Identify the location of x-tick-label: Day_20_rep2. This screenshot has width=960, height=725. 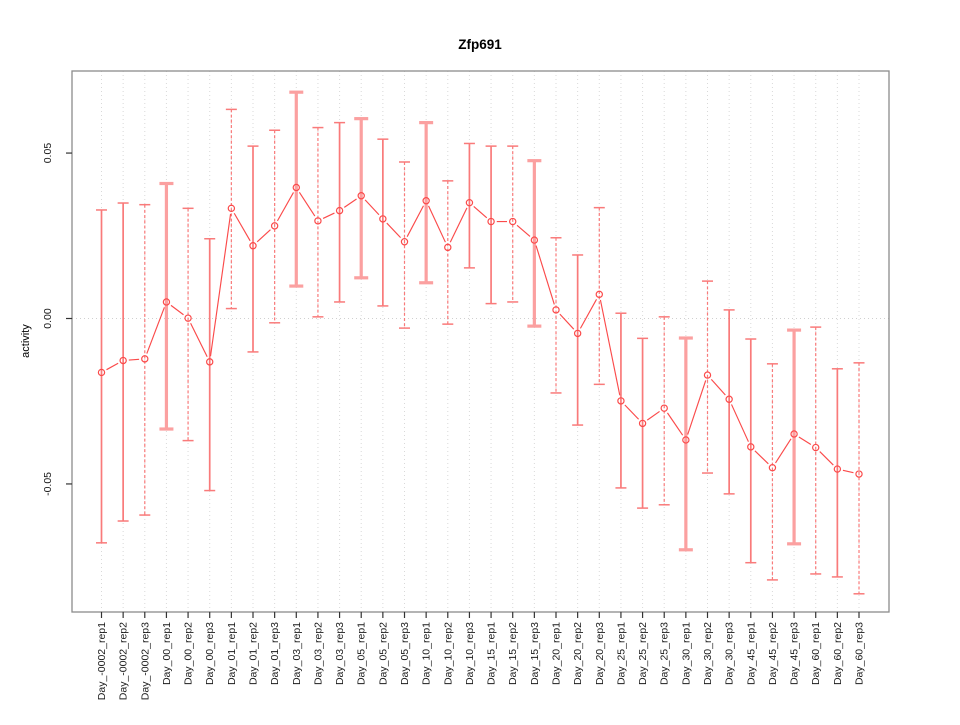
(578, 653).